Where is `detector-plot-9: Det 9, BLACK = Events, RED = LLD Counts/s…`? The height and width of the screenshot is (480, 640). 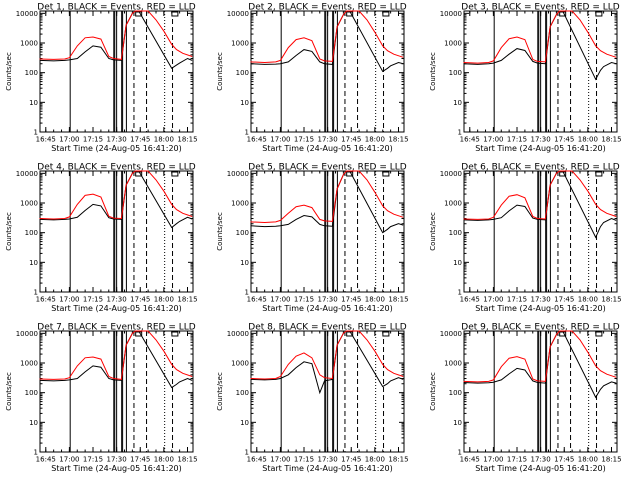
detector-plot-9: Det 9, BLACK = Events, RED = LLD Counts/s… is located at coordinates (525, 398).